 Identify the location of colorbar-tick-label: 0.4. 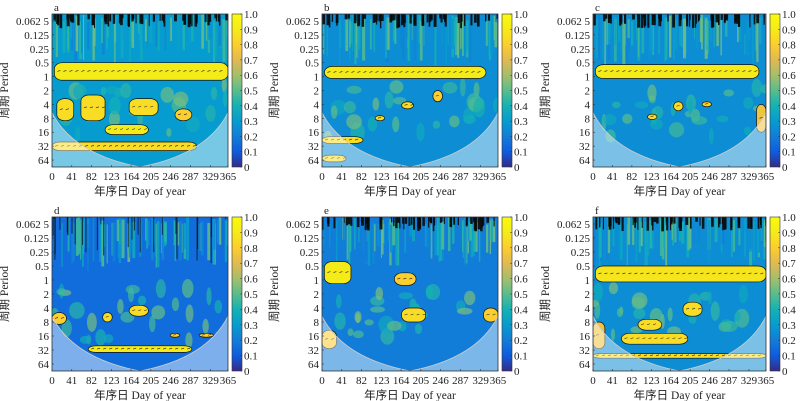
(789, 107).